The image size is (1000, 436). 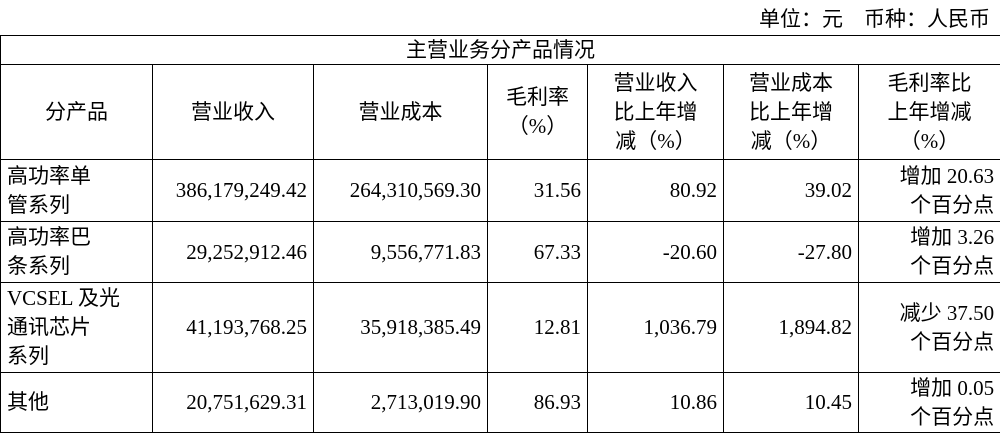 I want to click on product-cell-line: VCSEL 及光, so click(x=63, y=298).